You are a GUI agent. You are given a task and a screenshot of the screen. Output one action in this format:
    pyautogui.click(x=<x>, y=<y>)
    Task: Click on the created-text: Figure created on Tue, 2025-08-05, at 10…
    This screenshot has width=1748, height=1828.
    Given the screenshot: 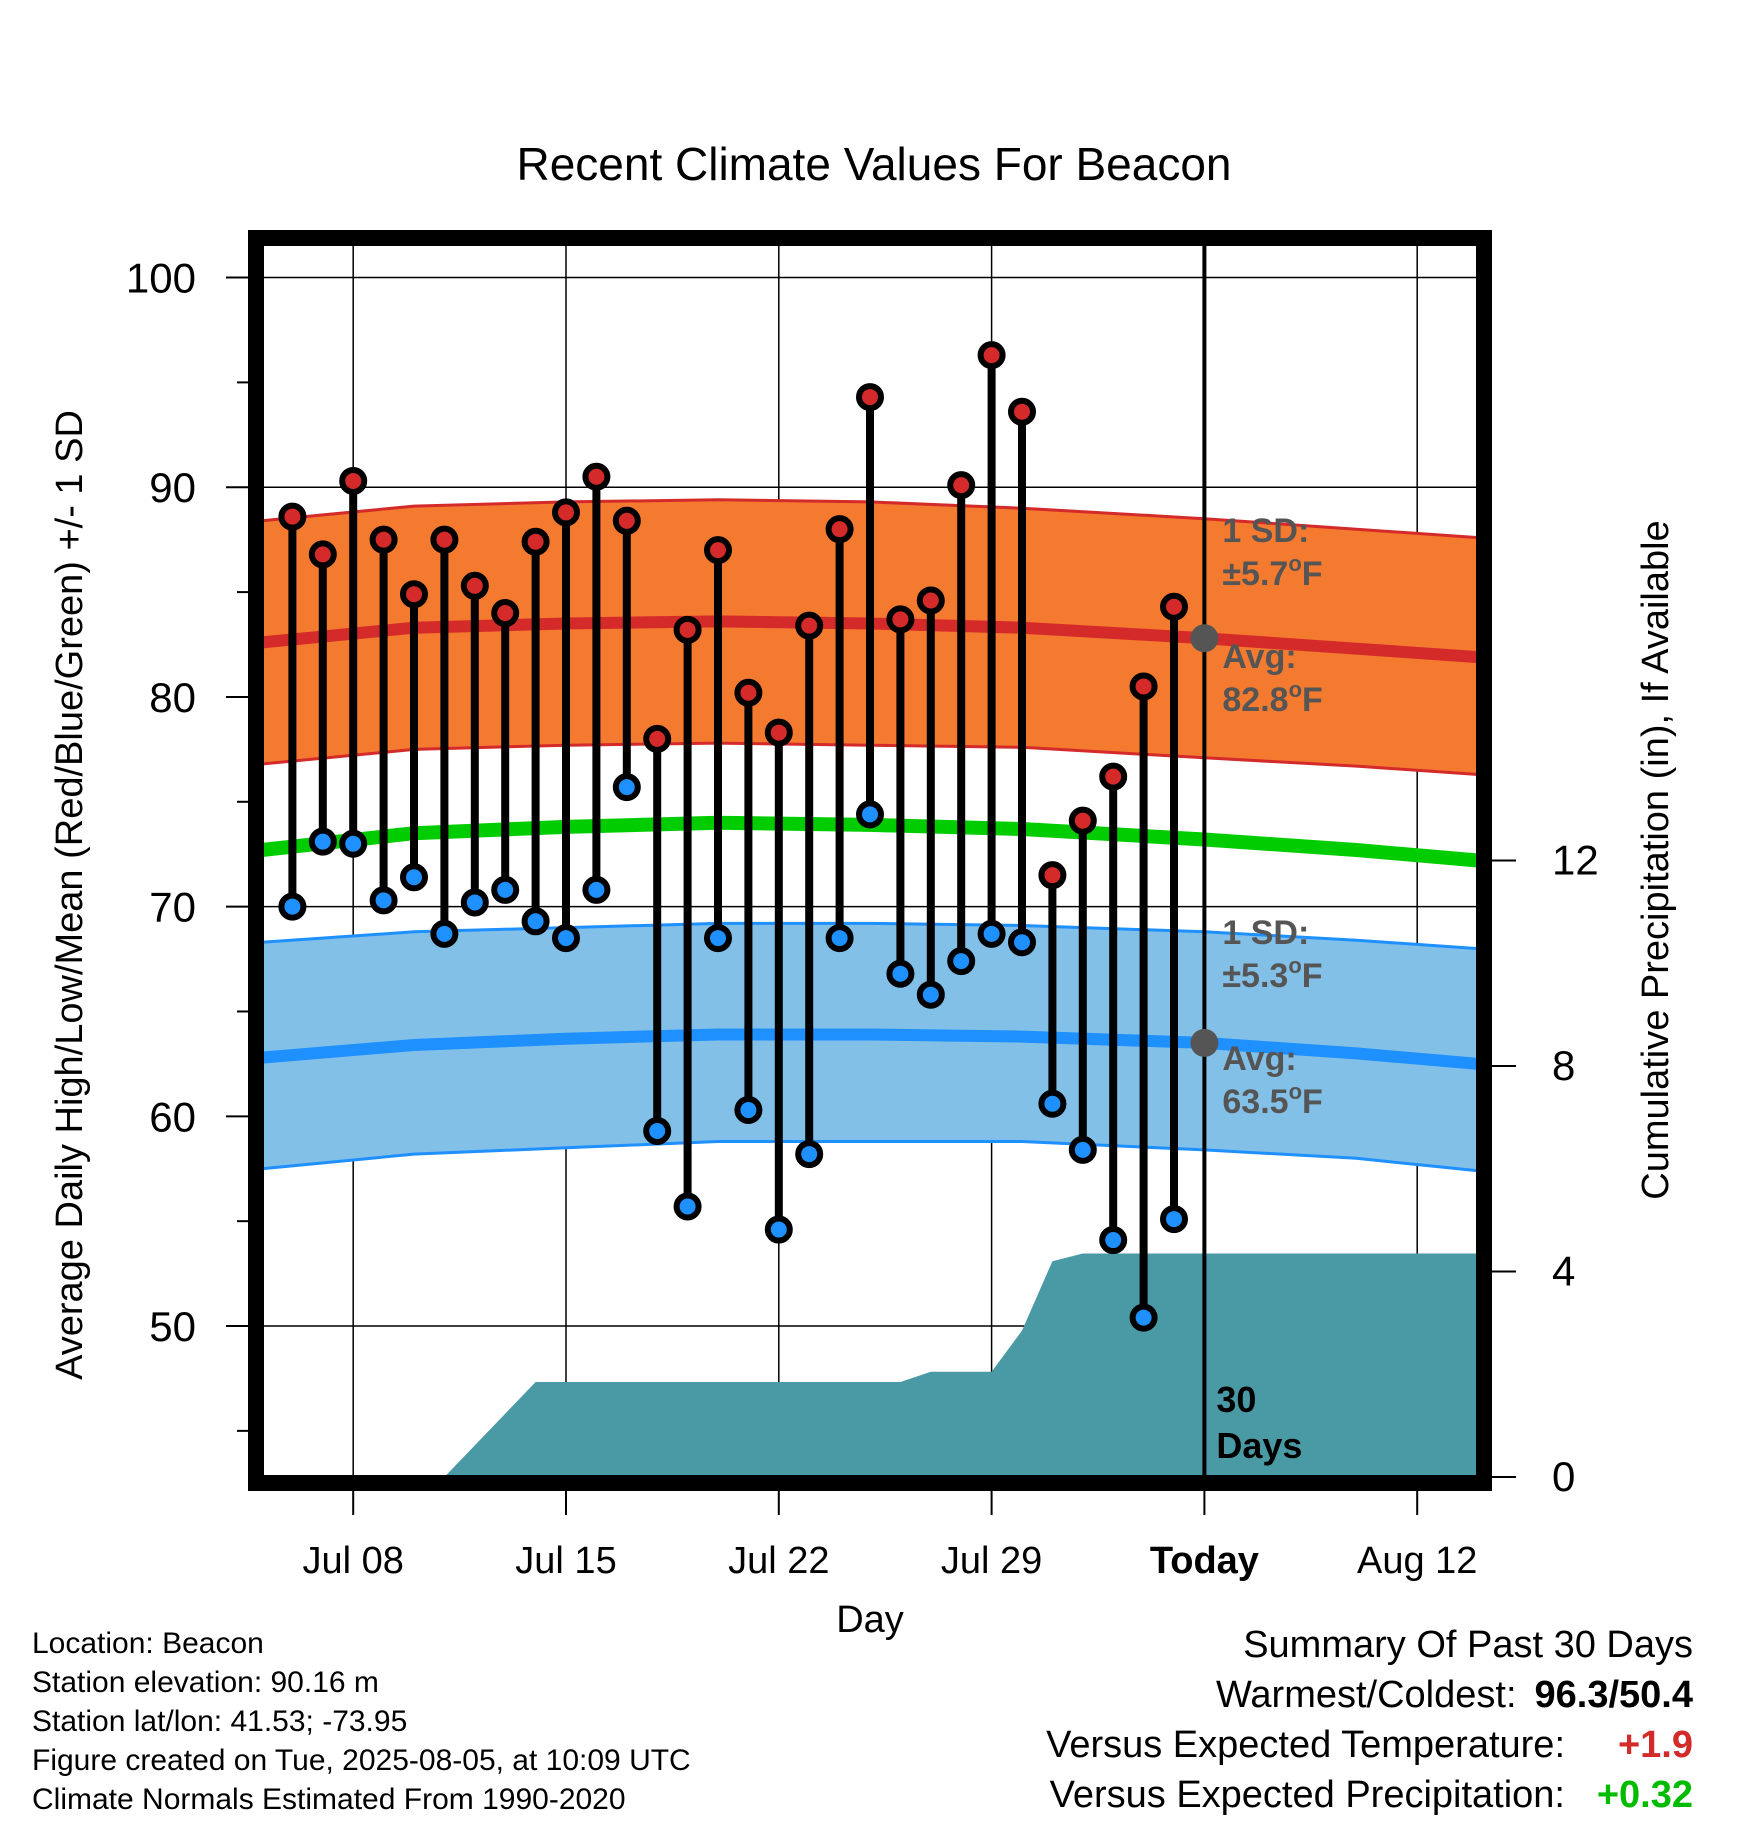 What is the action you would take?
    pyautogui.click(x=361, y=1760)
    